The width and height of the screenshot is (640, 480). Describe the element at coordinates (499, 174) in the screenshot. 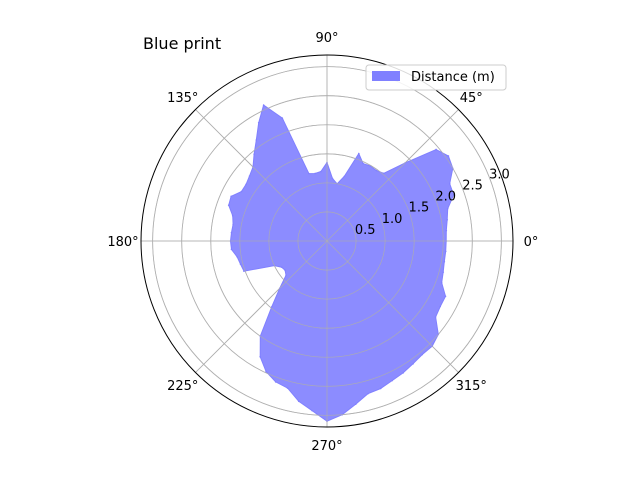

I see `r-tick-label: 3.0` at that location.